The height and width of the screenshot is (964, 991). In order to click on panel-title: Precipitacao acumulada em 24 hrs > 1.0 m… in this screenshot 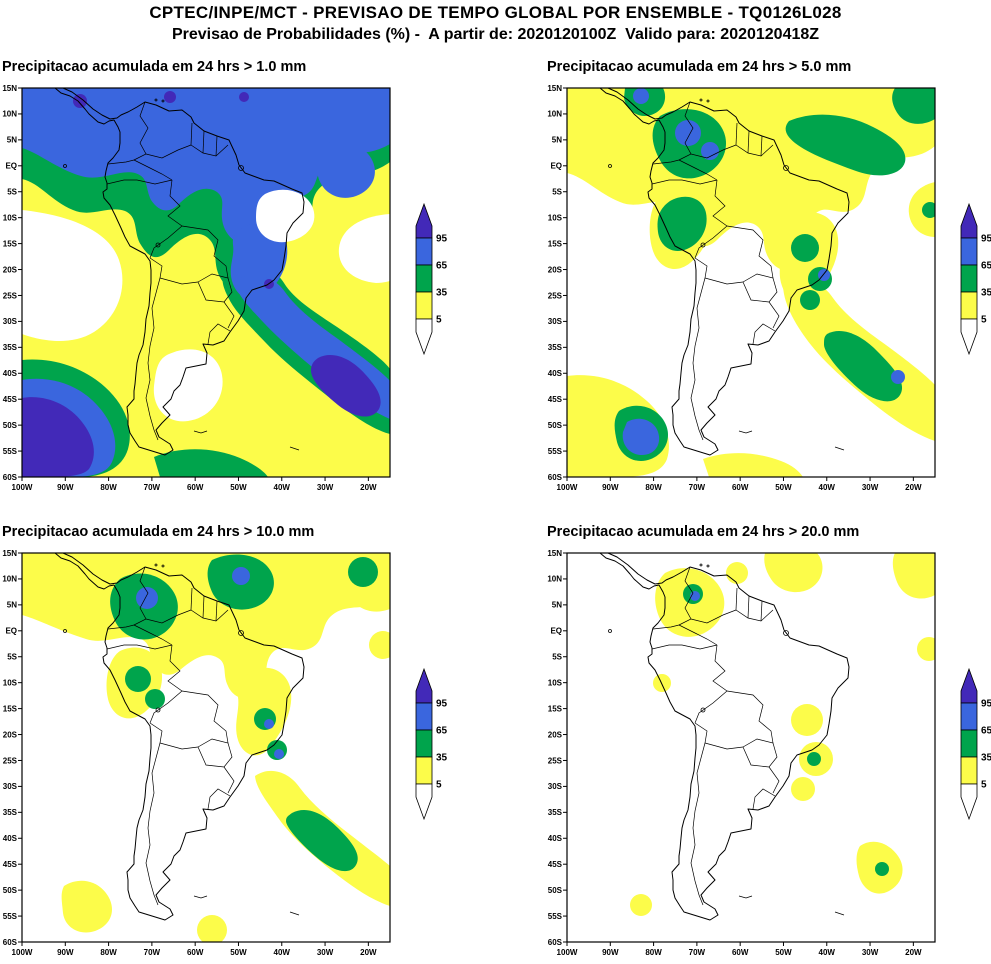, I will do `click(154, 67)`.